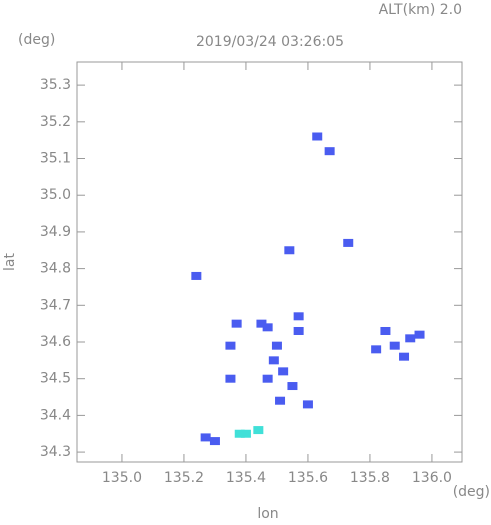 This screenshot has width=491, height=525. Describe the element at coordinates (55, 159) in the screenshot. I see `y-tick-label: 35.1` at that location.